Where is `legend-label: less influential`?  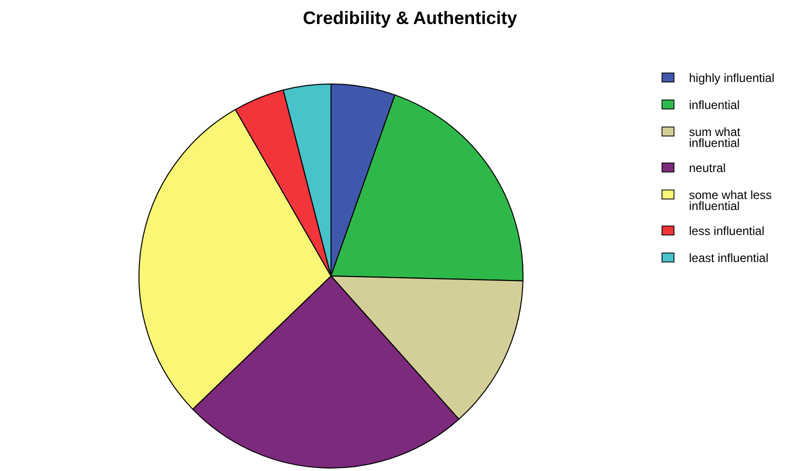 legend-label: less influential is located at coordinates (726, 231).